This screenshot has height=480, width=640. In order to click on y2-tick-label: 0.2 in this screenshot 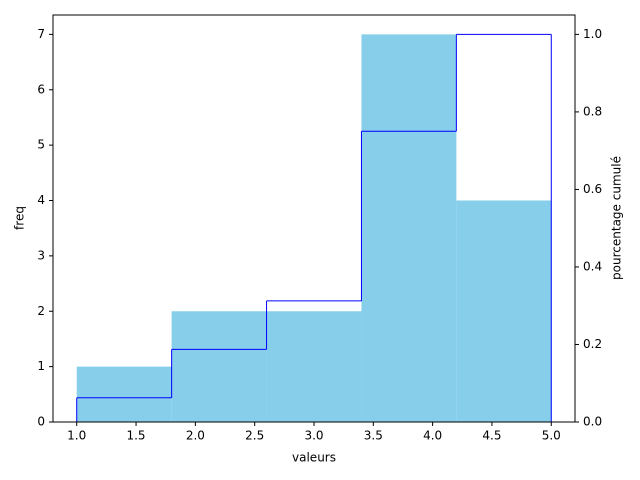, I will do `click(592, 344)`.